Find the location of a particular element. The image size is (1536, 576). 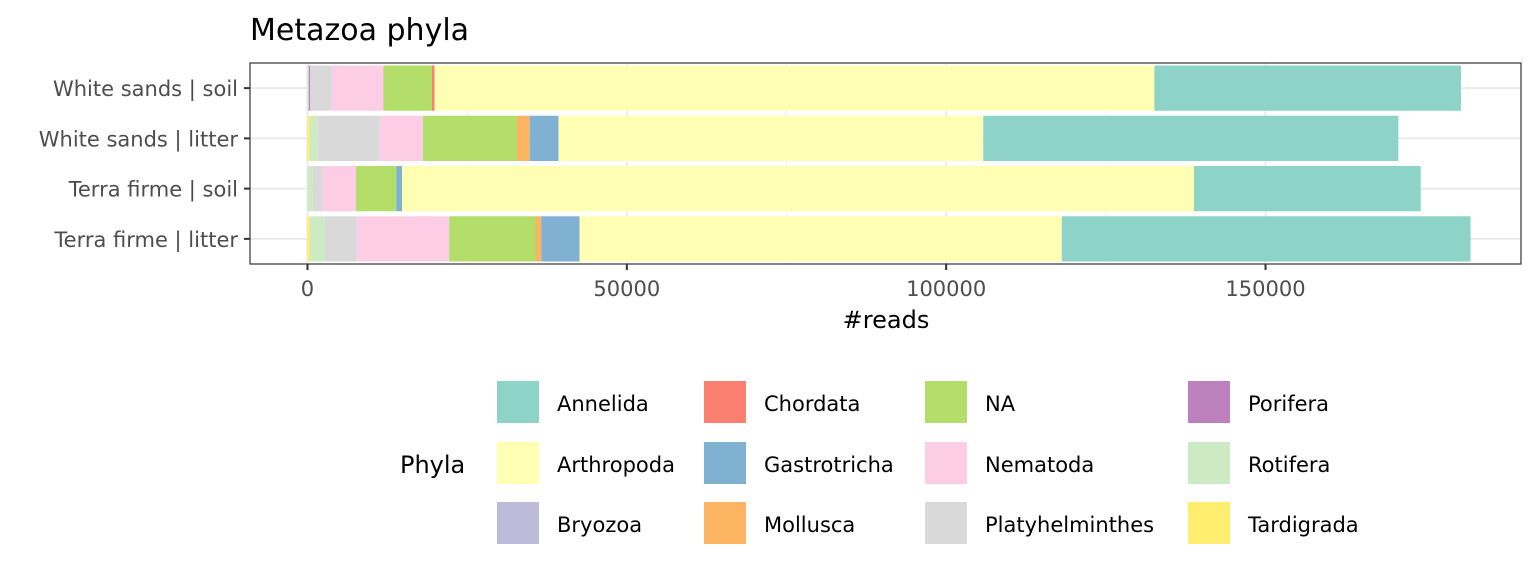

x-axis: 0 50000 100000 150000 is located at coordinates (803, 282).